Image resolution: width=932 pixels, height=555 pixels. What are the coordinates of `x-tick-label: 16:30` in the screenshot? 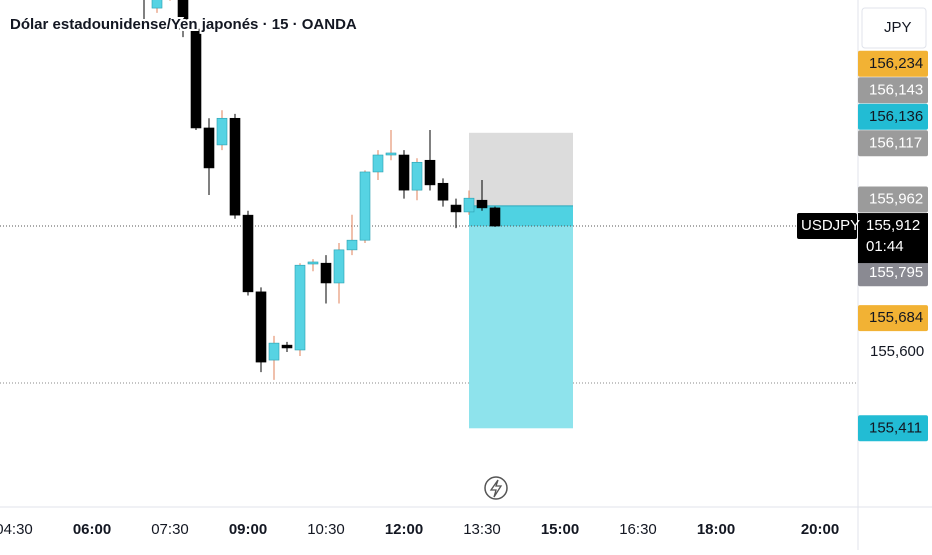 It's located at (638, 529).